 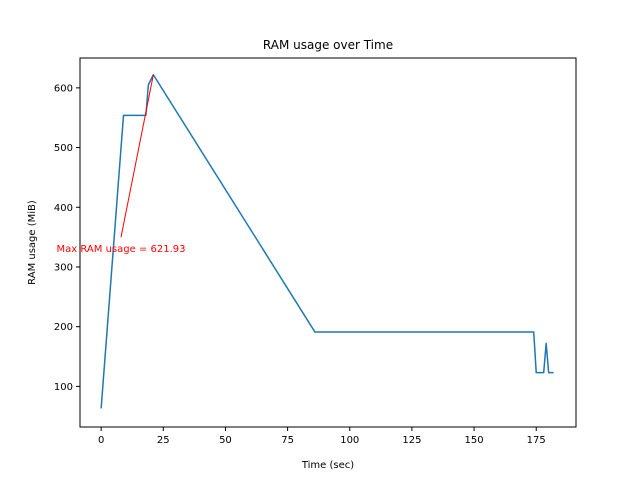 What do you see at coordinates (32, 242) in the screenshot?
I see `y-axis-label: RAM usage (MiB)` at bounding box center [32, 242].